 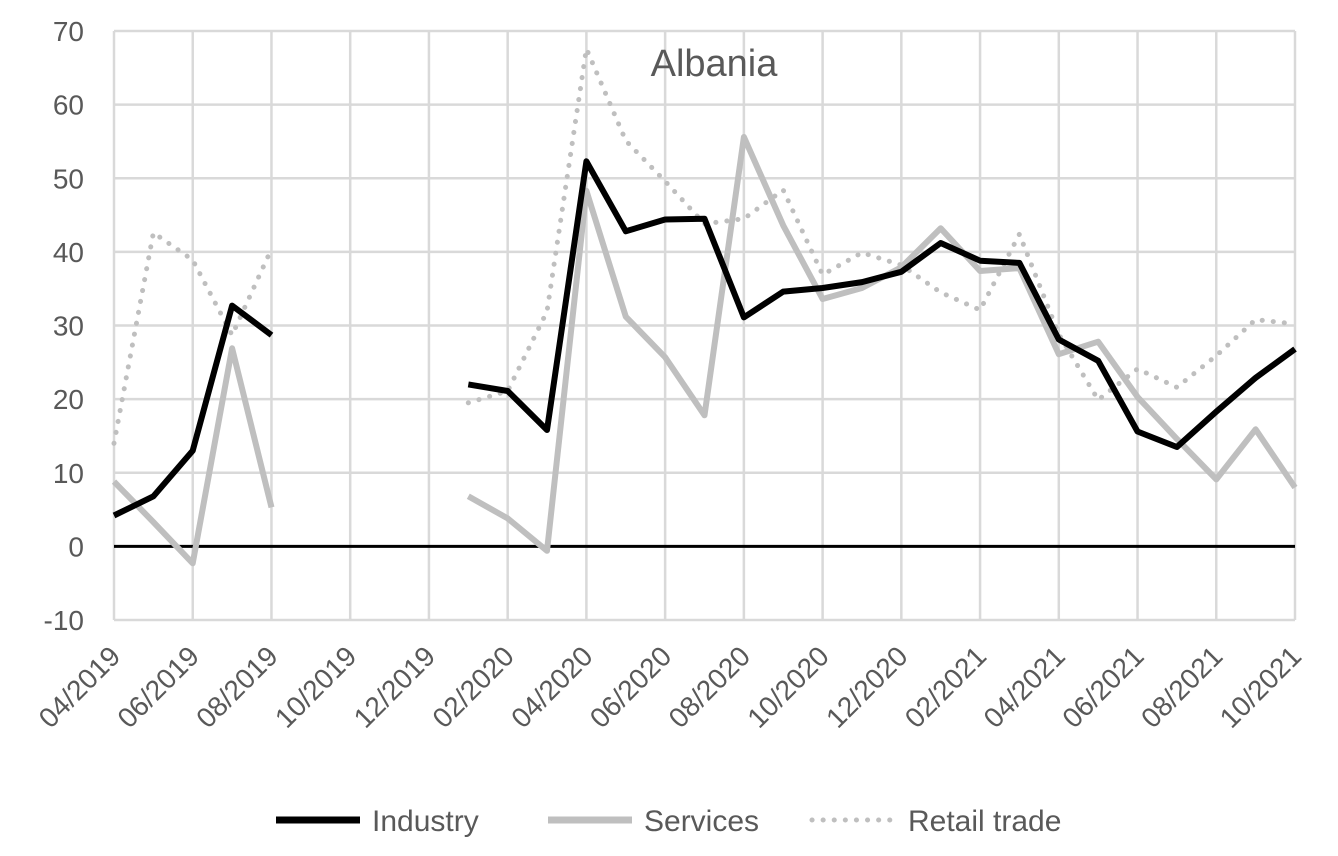 I want to click on x-tick-label: 10/2021, so click(x=1260, y=686).